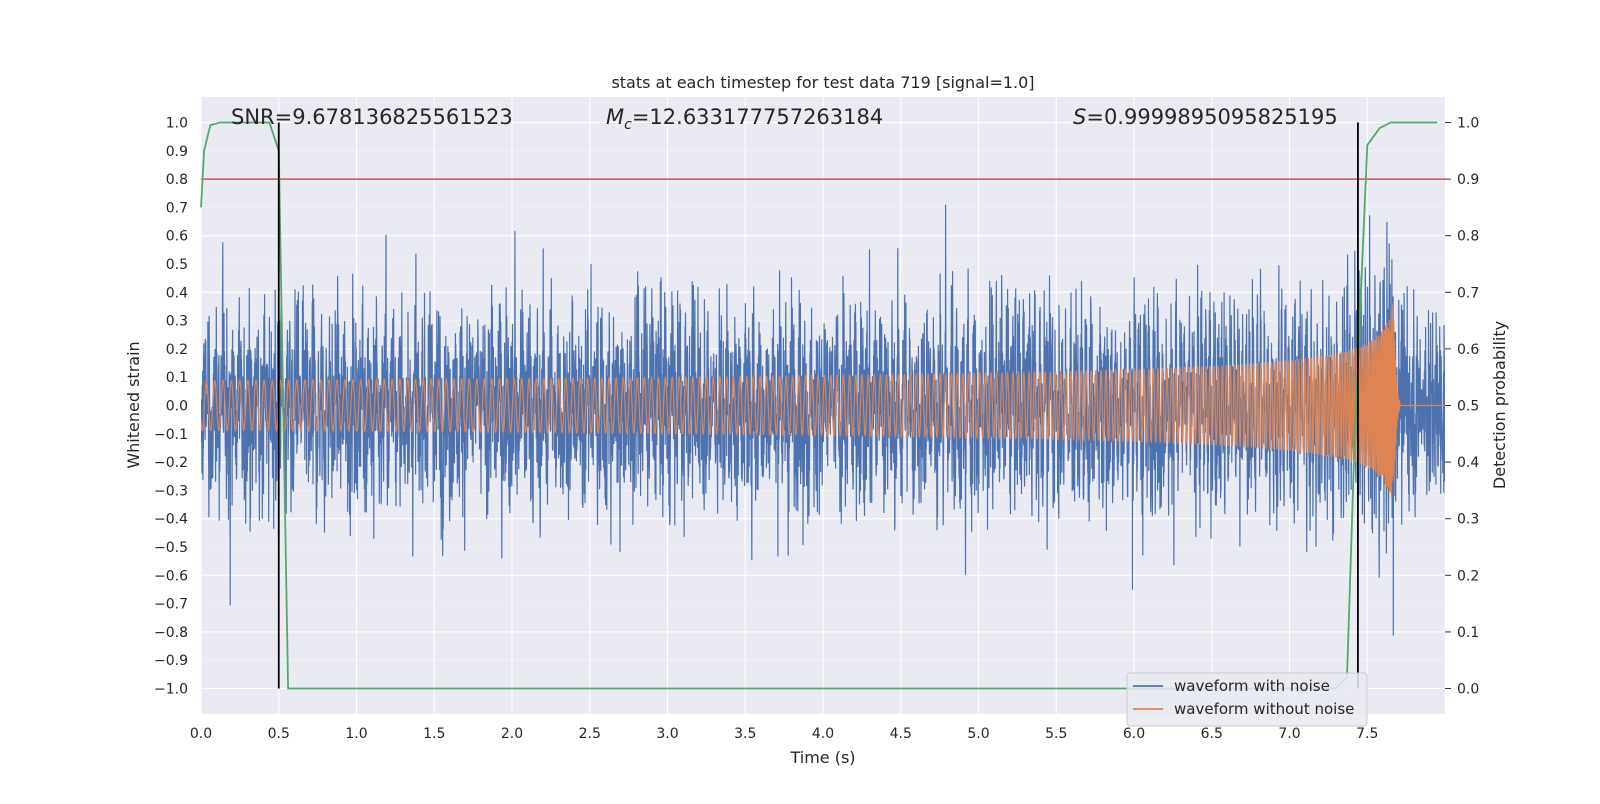  What do you see at coordinates (1211, 117) in the screenshot?
I see `detection-statistic-value: =0.9999895095825195` at bounding box center [1211, 117].